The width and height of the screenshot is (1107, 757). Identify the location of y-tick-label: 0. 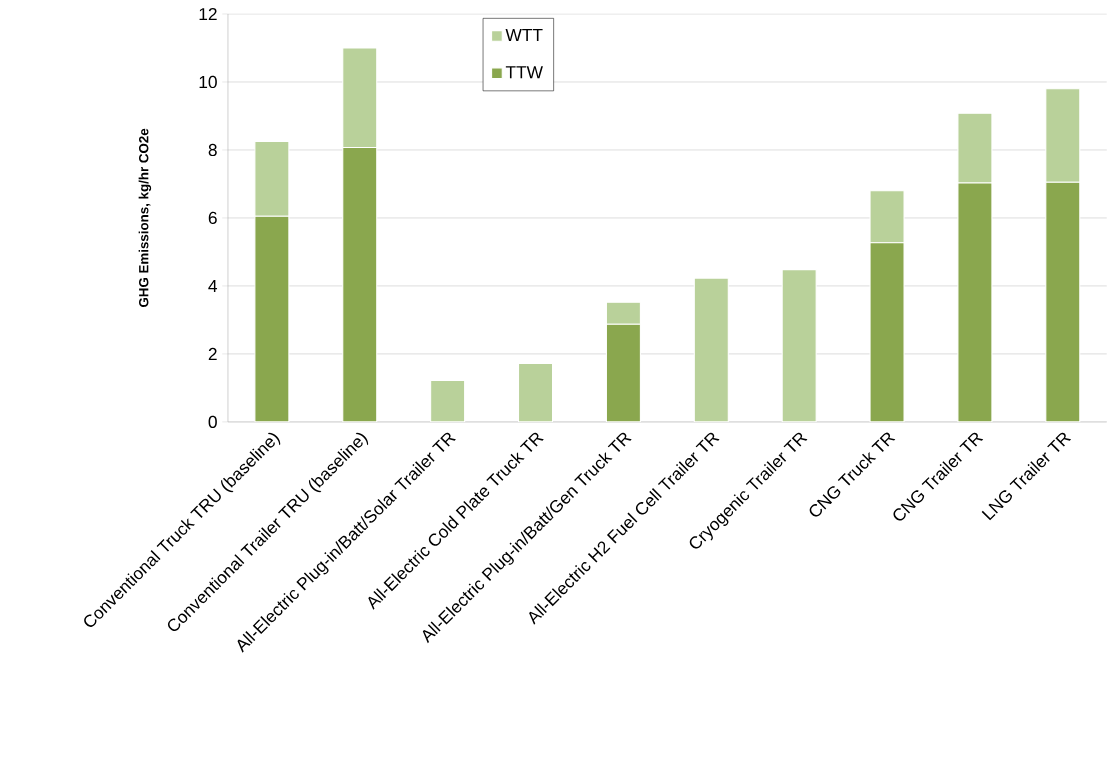
(212, 422).